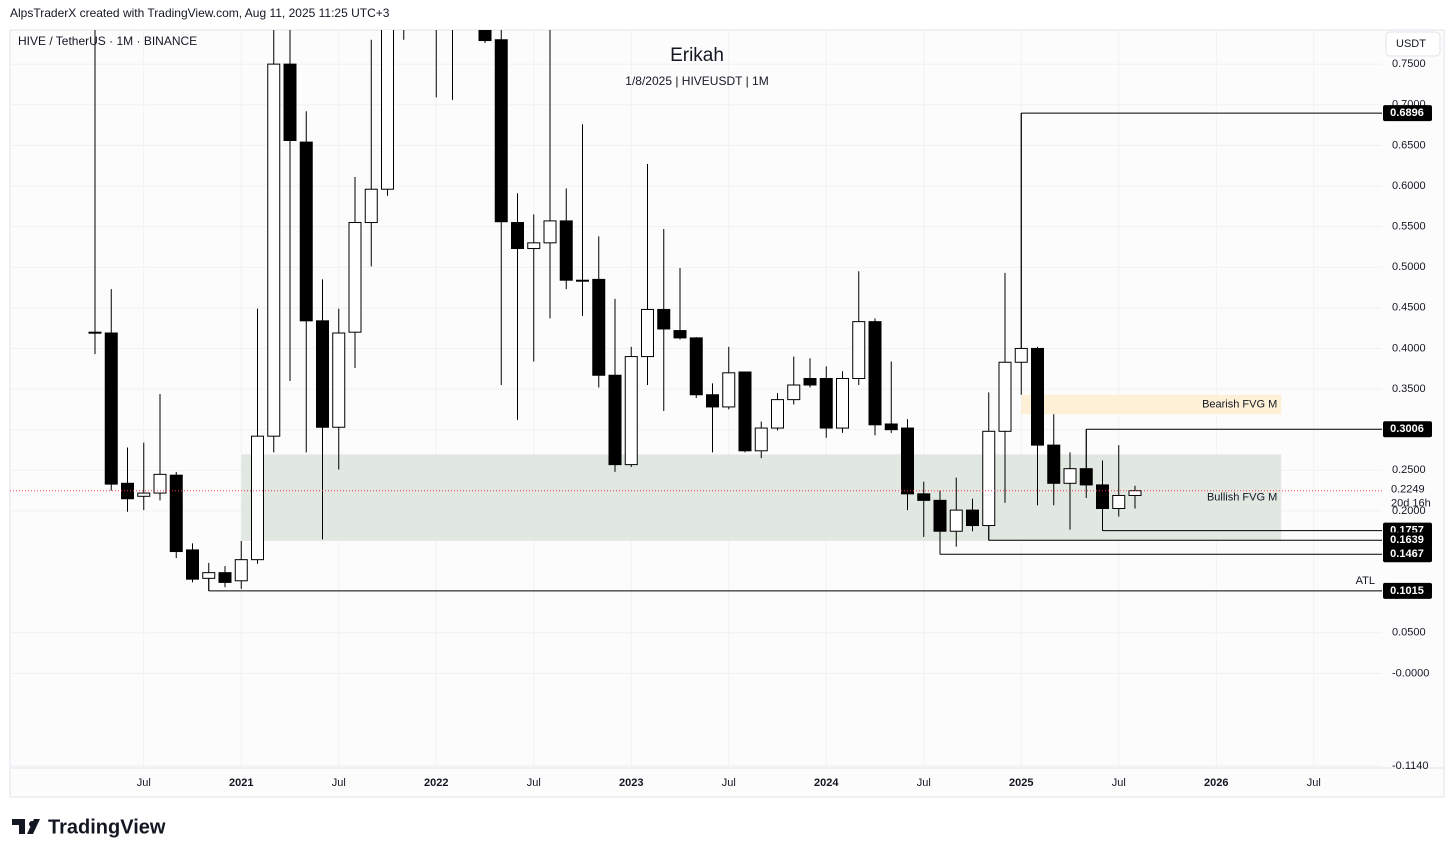 The height and width of the screenshot is (857, 1454). Describe the element at coordinates (1411, 504) in the screenshot. I see `countdown: 20d 16h` at that location.